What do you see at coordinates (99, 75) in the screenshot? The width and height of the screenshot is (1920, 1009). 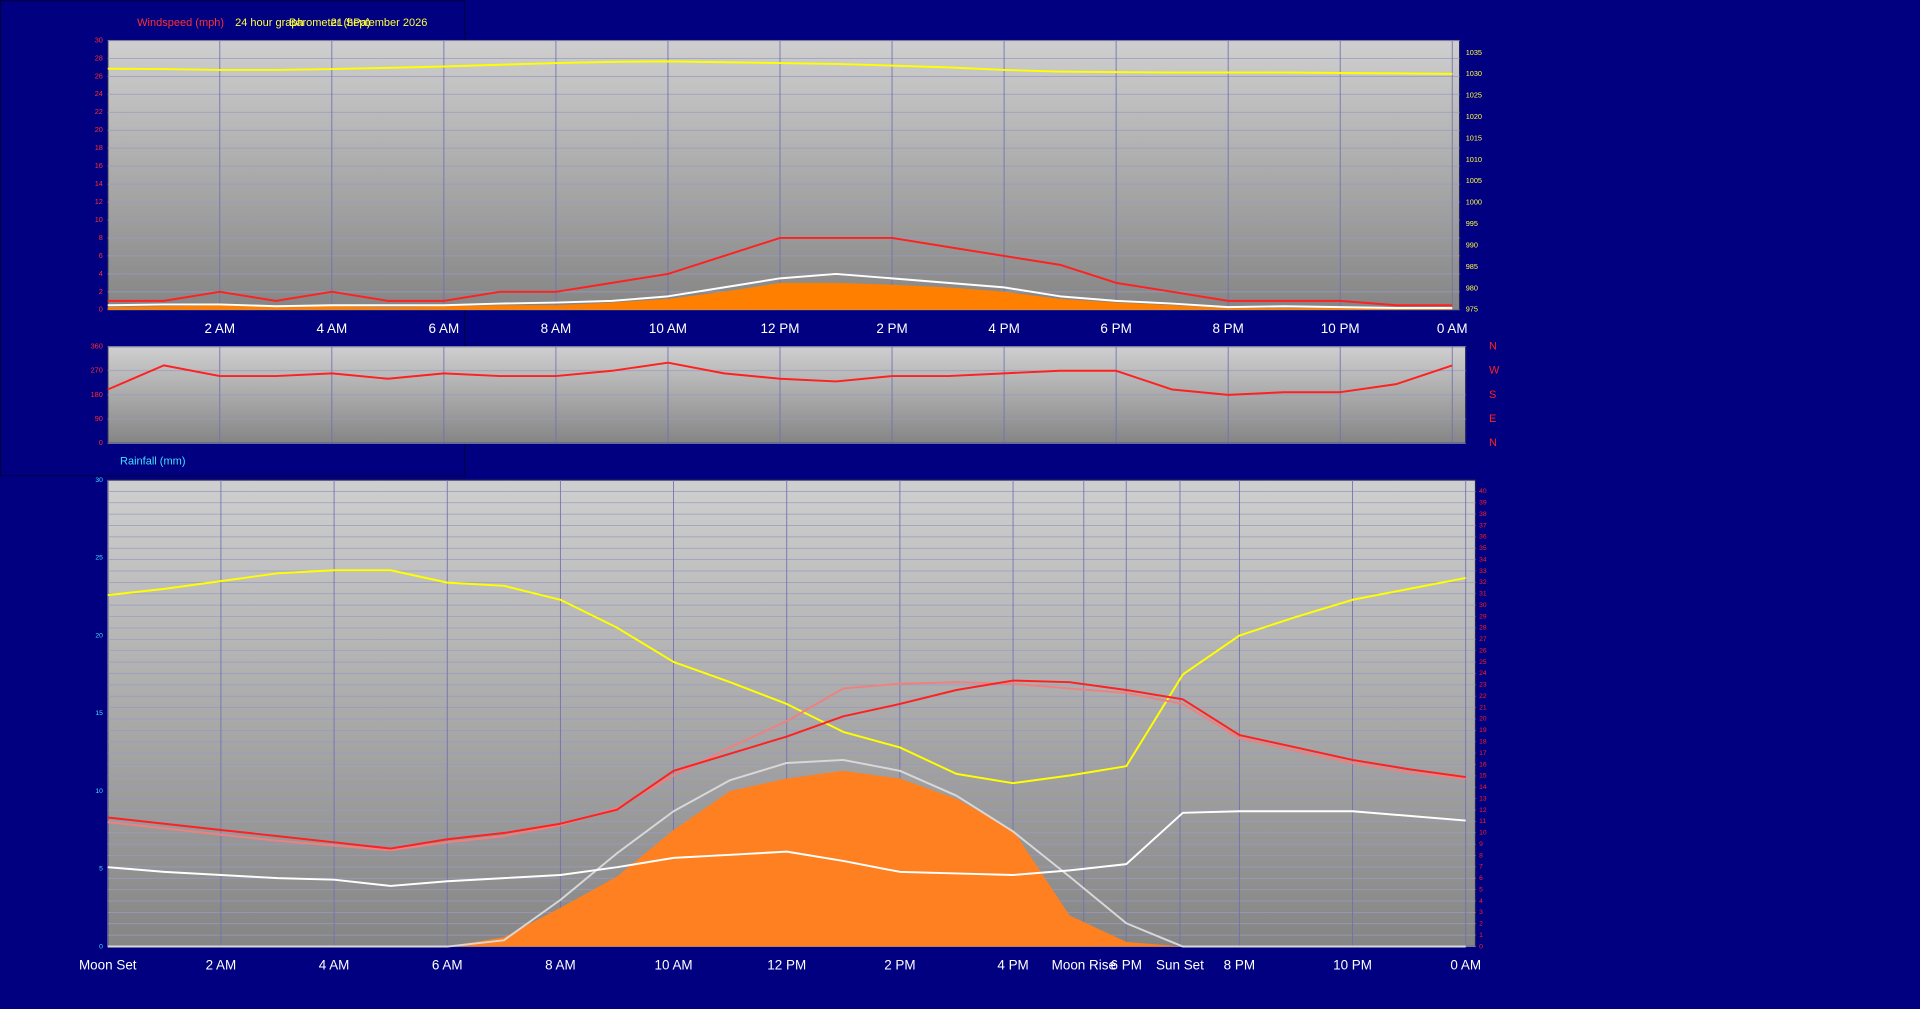 I see `y-tick-label: 26` at bounding box center [99, 75].